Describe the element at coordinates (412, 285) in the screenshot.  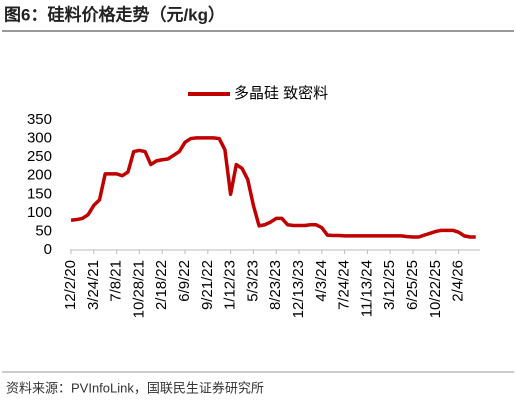
I see `x-tick-label: 6/25/25` at that location.